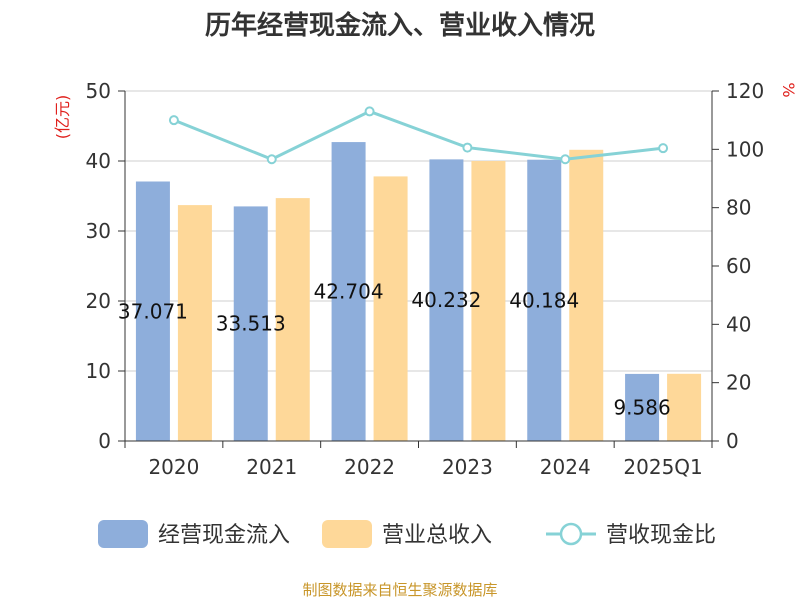  I want to click on data-label: 42.704, so click(349, 292).